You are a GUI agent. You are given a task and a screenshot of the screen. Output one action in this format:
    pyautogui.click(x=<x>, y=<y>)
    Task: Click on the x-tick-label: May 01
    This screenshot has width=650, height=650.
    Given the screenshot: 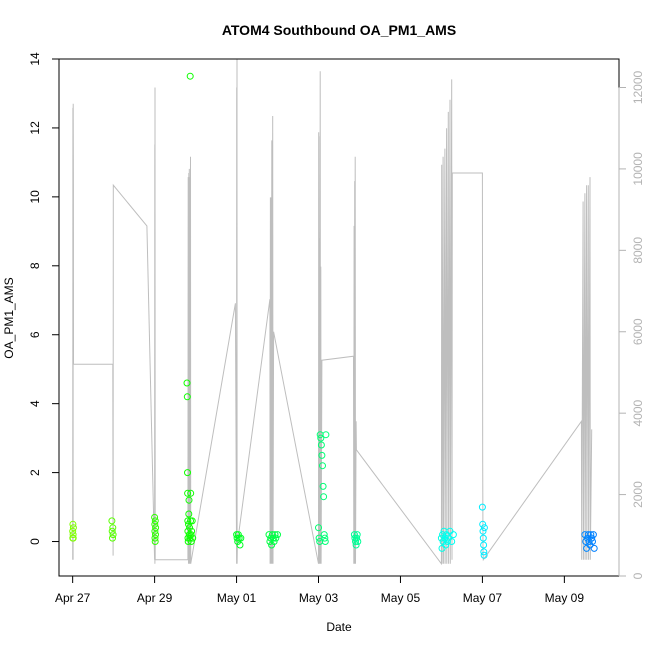 What is the action you would take?
    pyautogui.click(x=237, y=598)
    